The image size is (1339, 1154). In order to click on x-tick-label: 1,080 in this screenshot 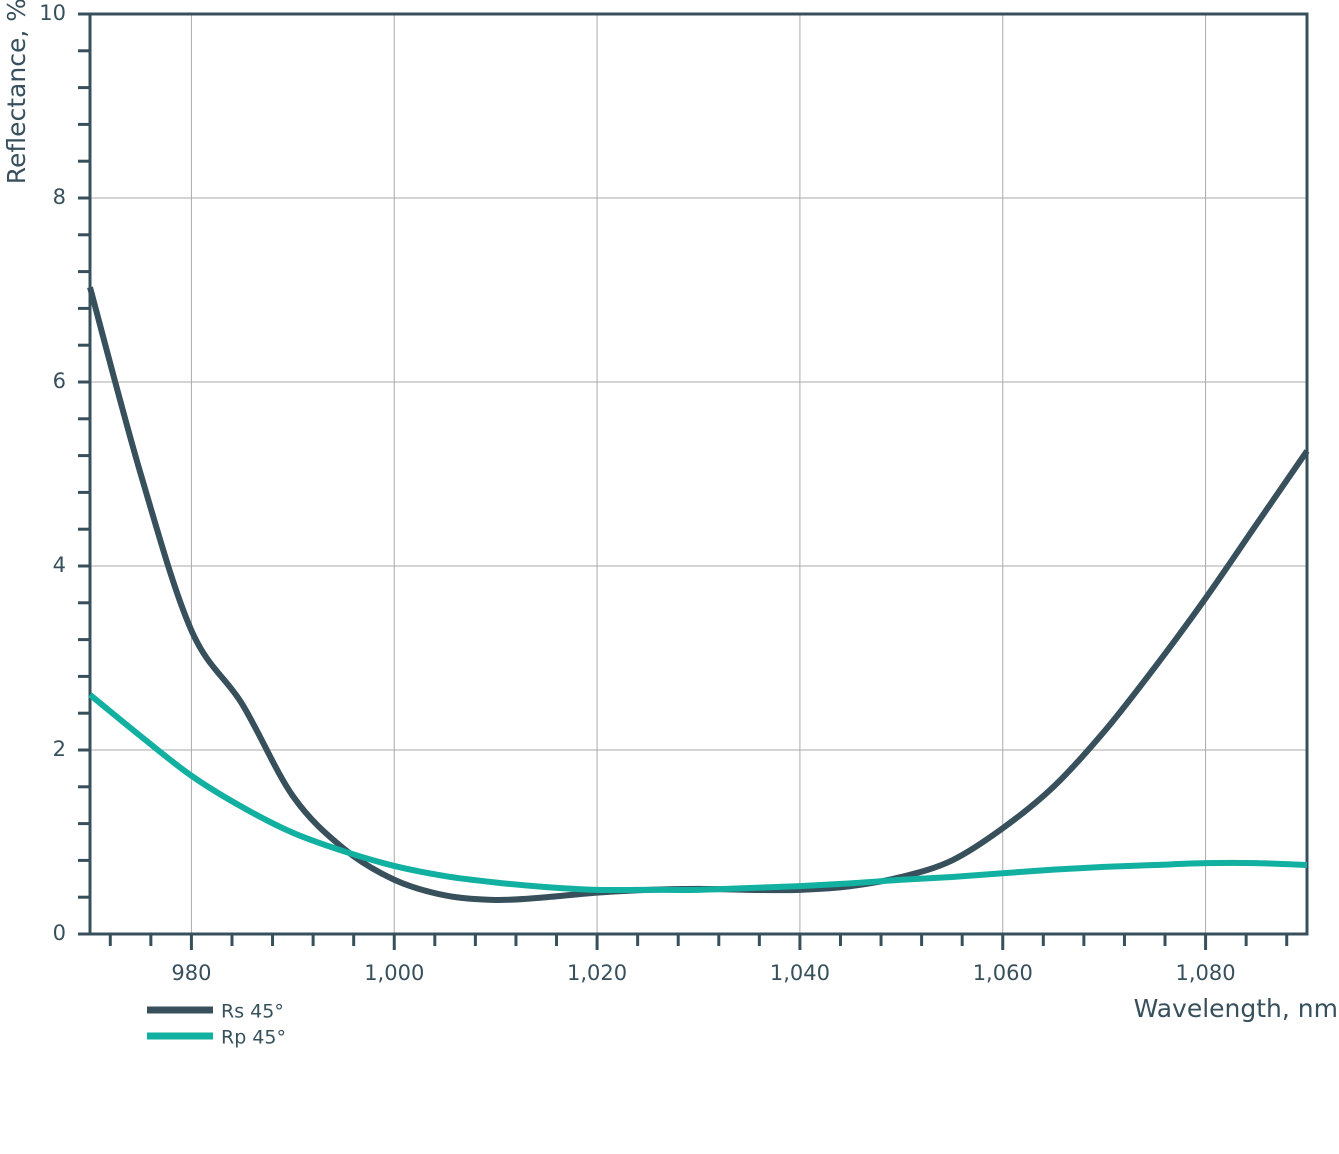, I will do `click(1206, 973)`.